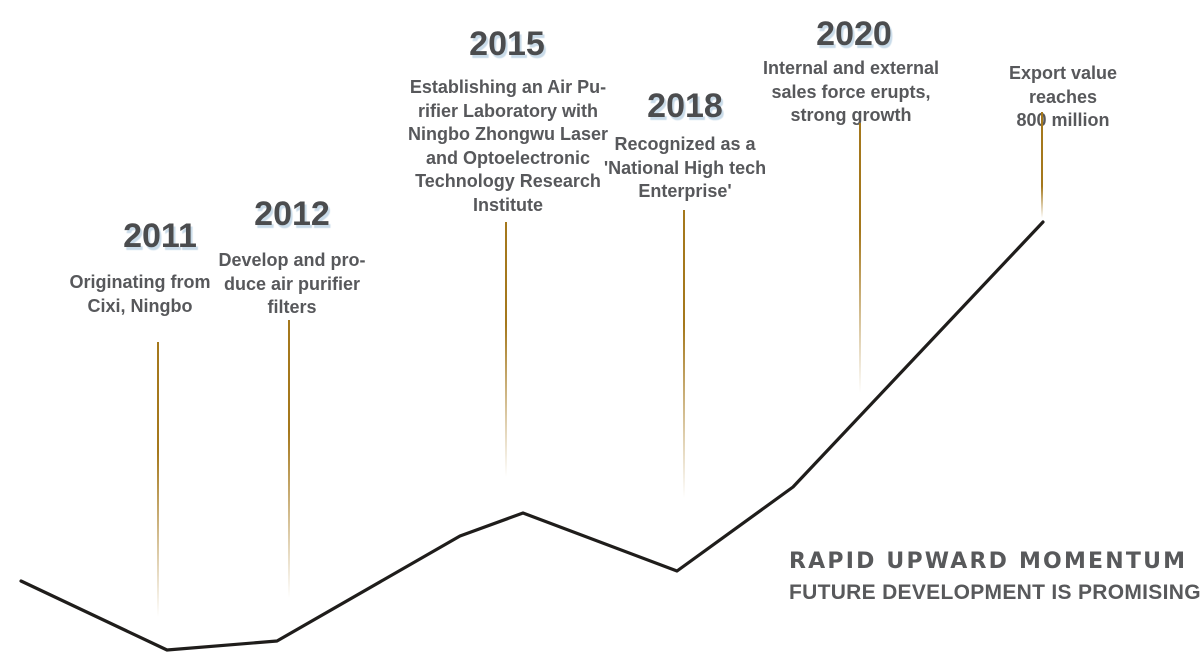 The height and width of the screenshot is (670, 1200). I want to click on milestone-year-2015: 2015, so click(507, 44).